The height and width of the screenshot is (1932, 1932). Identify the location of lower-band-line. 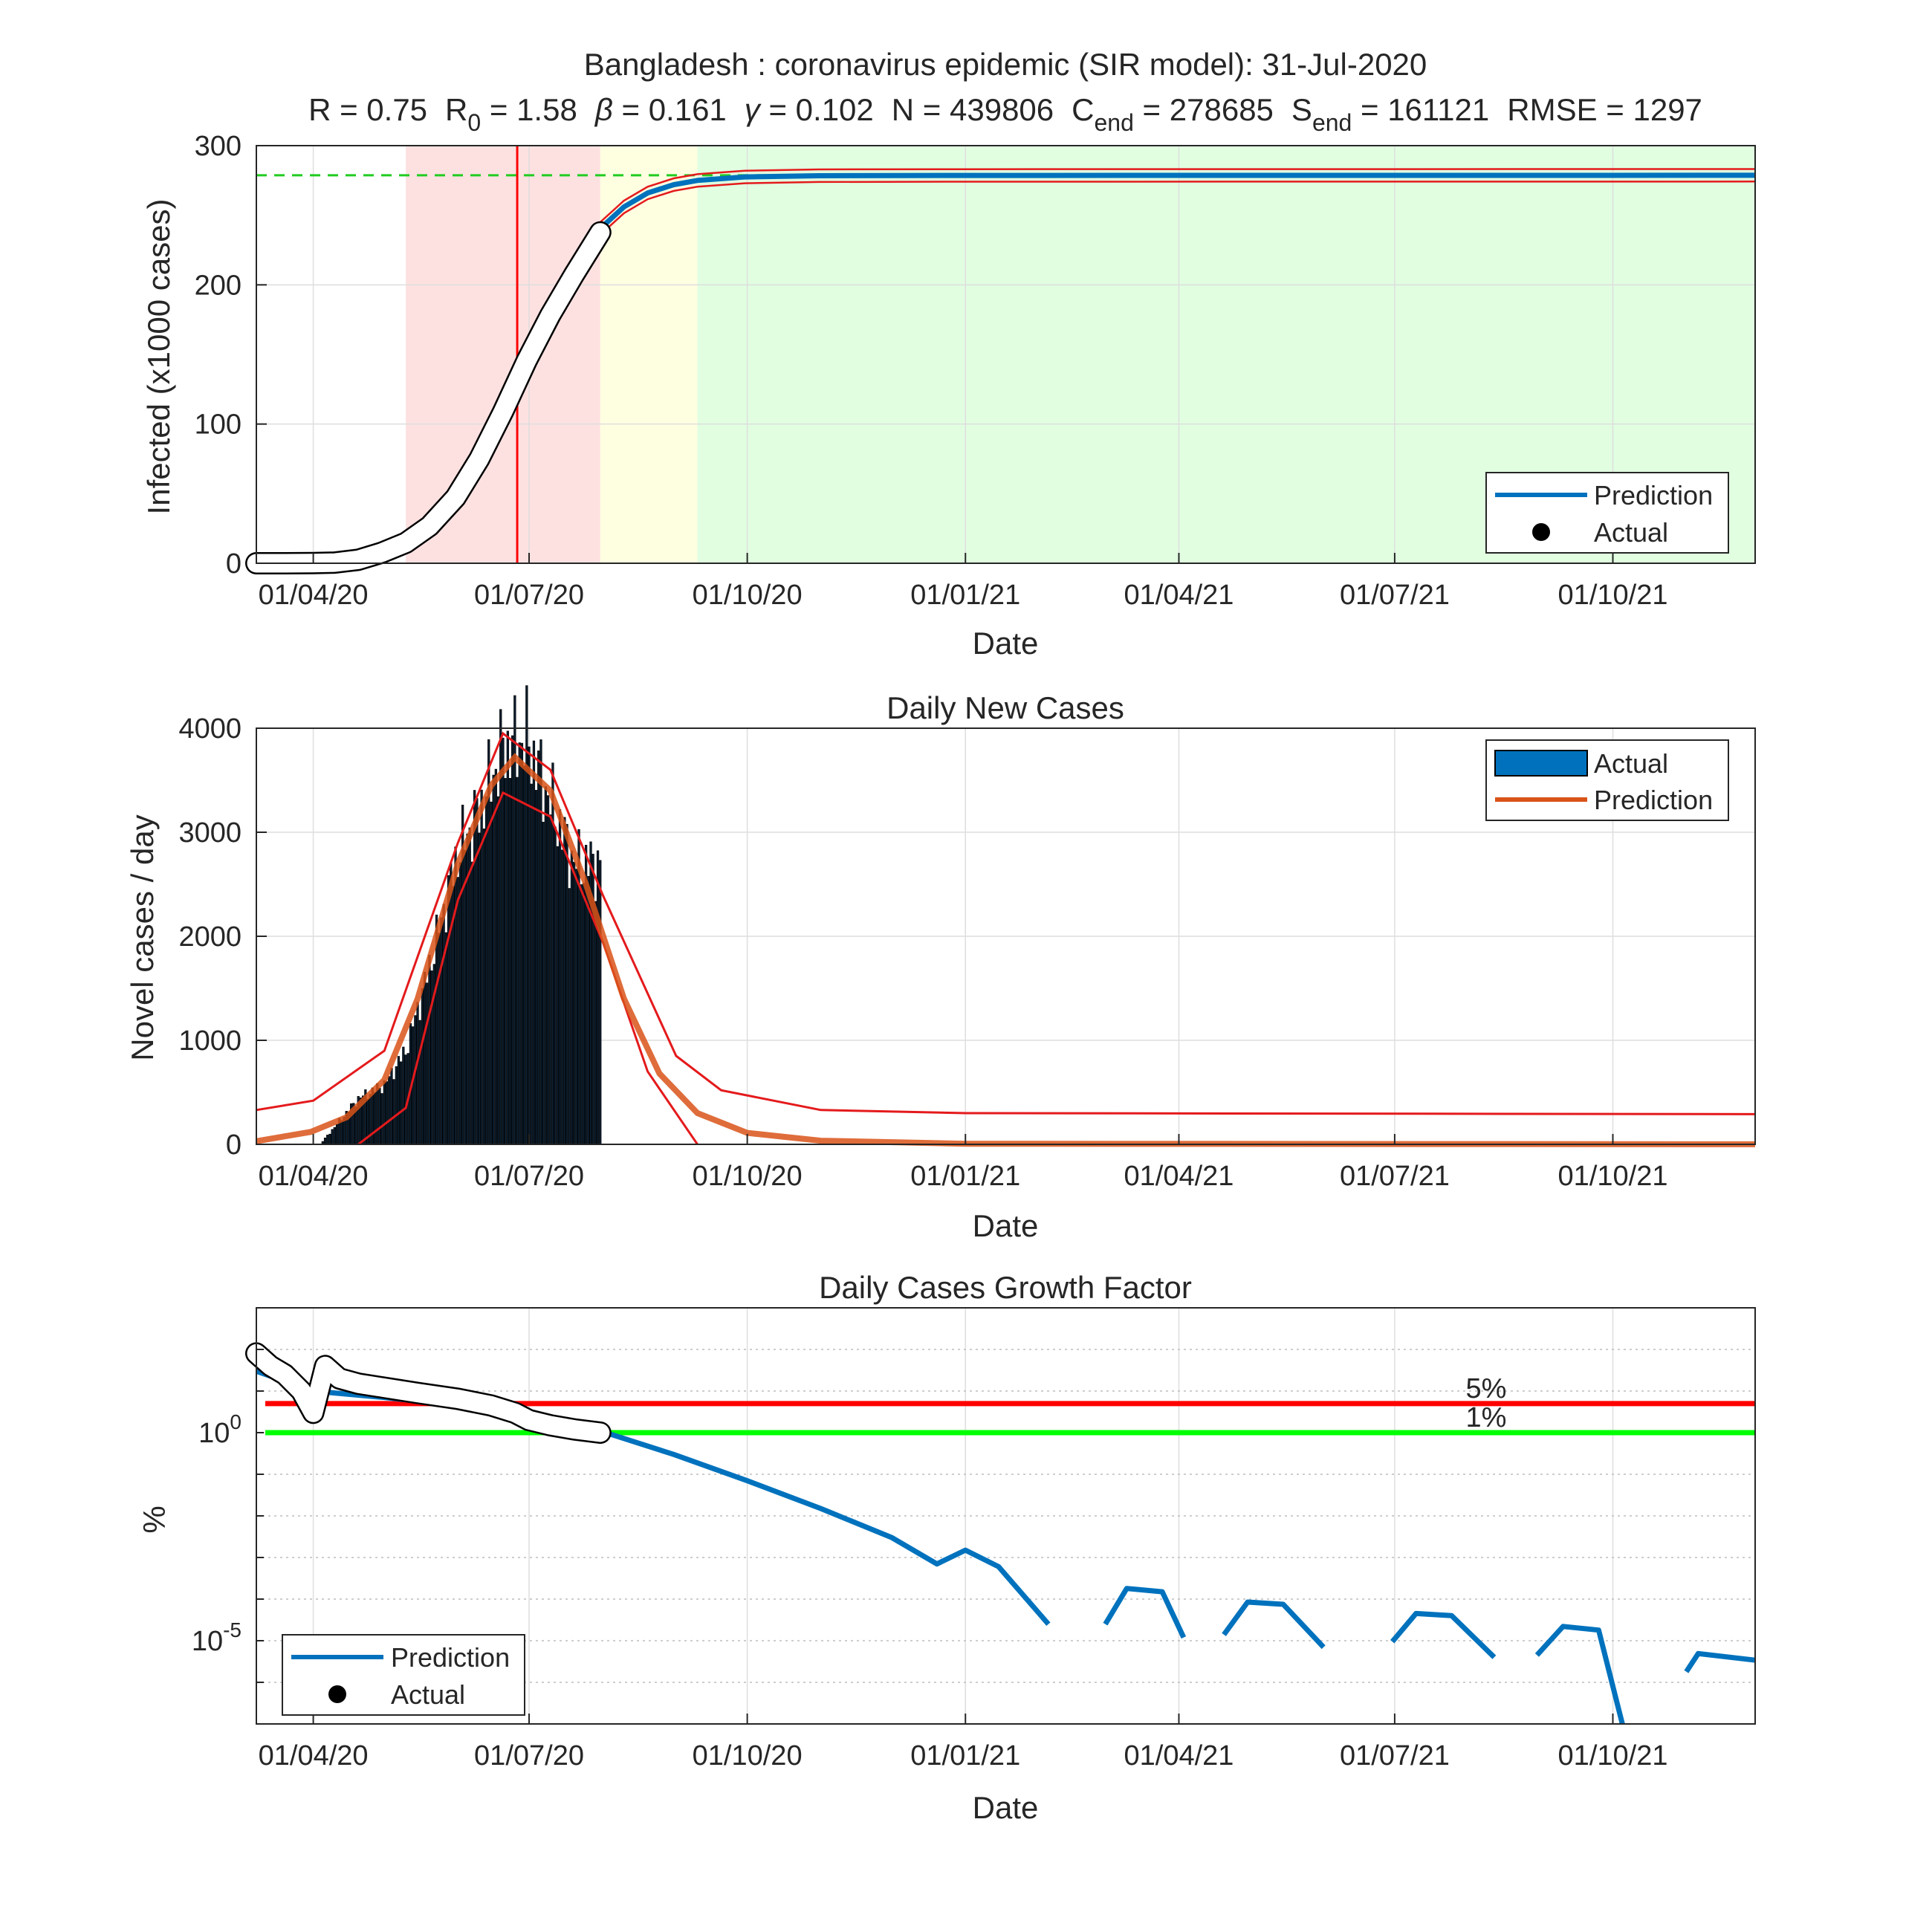
(1177, 208).